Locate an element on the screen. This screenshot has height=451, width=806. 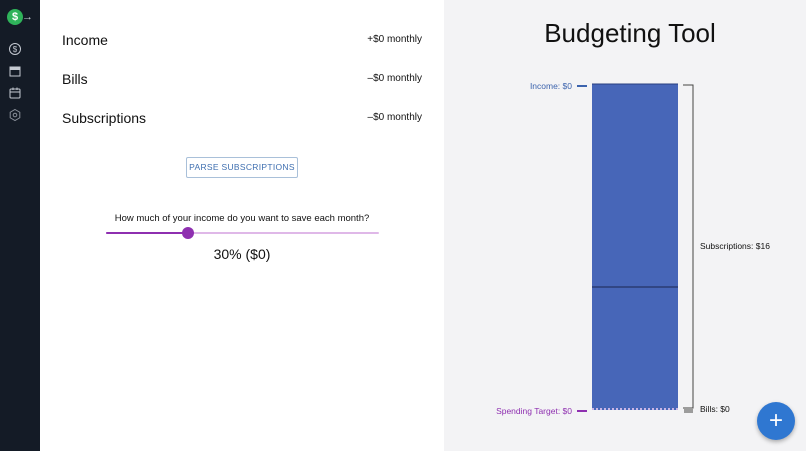
bills-row: Bills –$0 monthly is located at coordinates (242, 79).